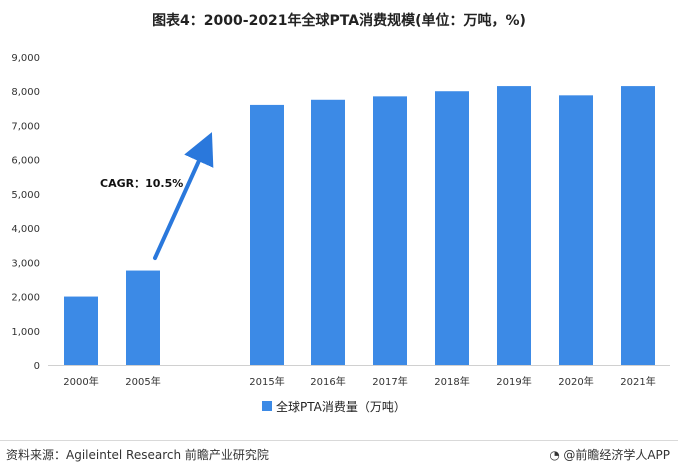 This screenshot has width=678, height=473. I want to click on x-tick-label: 2017年, so click(389, 381).